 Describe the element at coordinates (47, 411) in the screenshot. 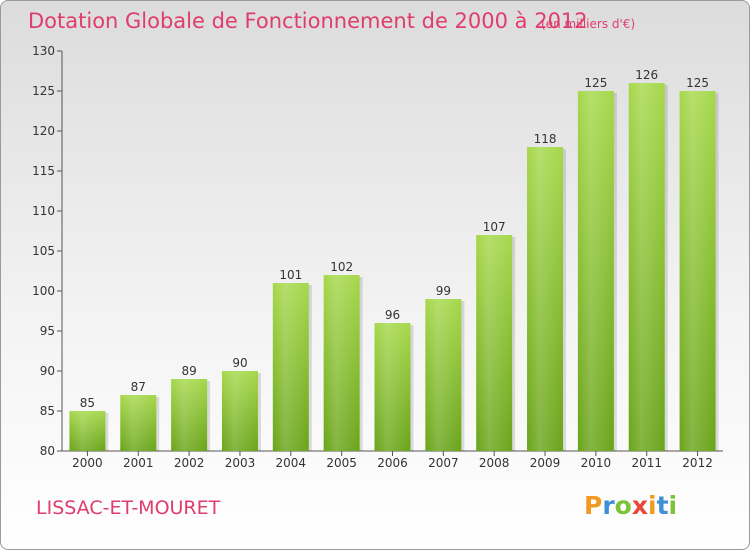

I see `y-tick-label: 85` at that location.